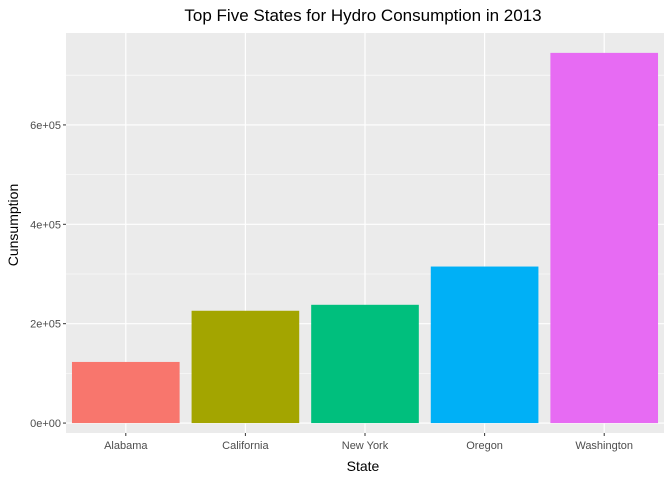 This screenshot has height=480, width=672. What do you see at coordinates (126, 446) in the screenshot?
I see `x-tick-label: Alabama` at bounding box center [126, 446].